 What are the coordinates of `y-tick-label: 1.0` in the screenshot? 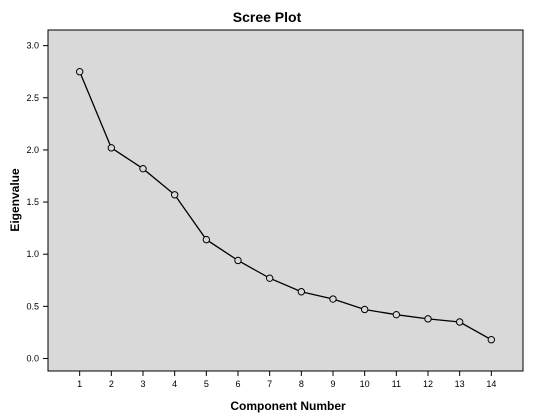 It's located at (32, 254).